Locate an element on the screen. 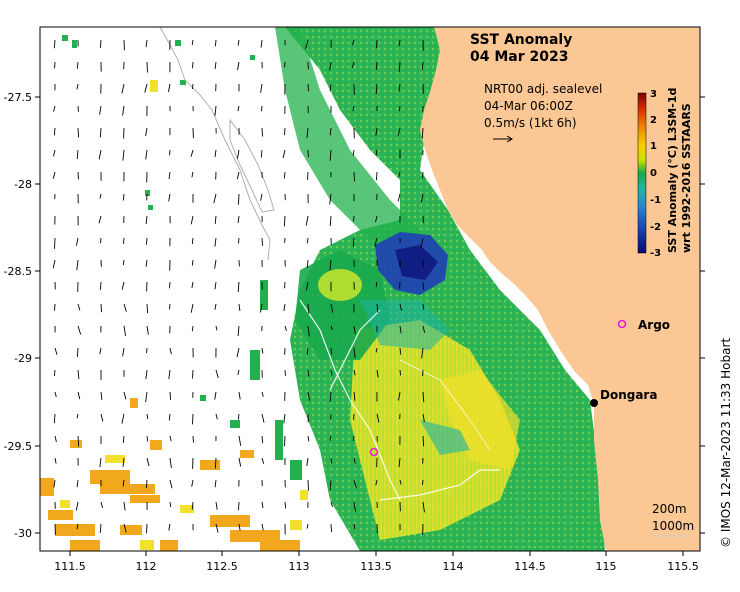 This screenshot has height=592, width=740. orange-patches is located at coordinates (170, 474).